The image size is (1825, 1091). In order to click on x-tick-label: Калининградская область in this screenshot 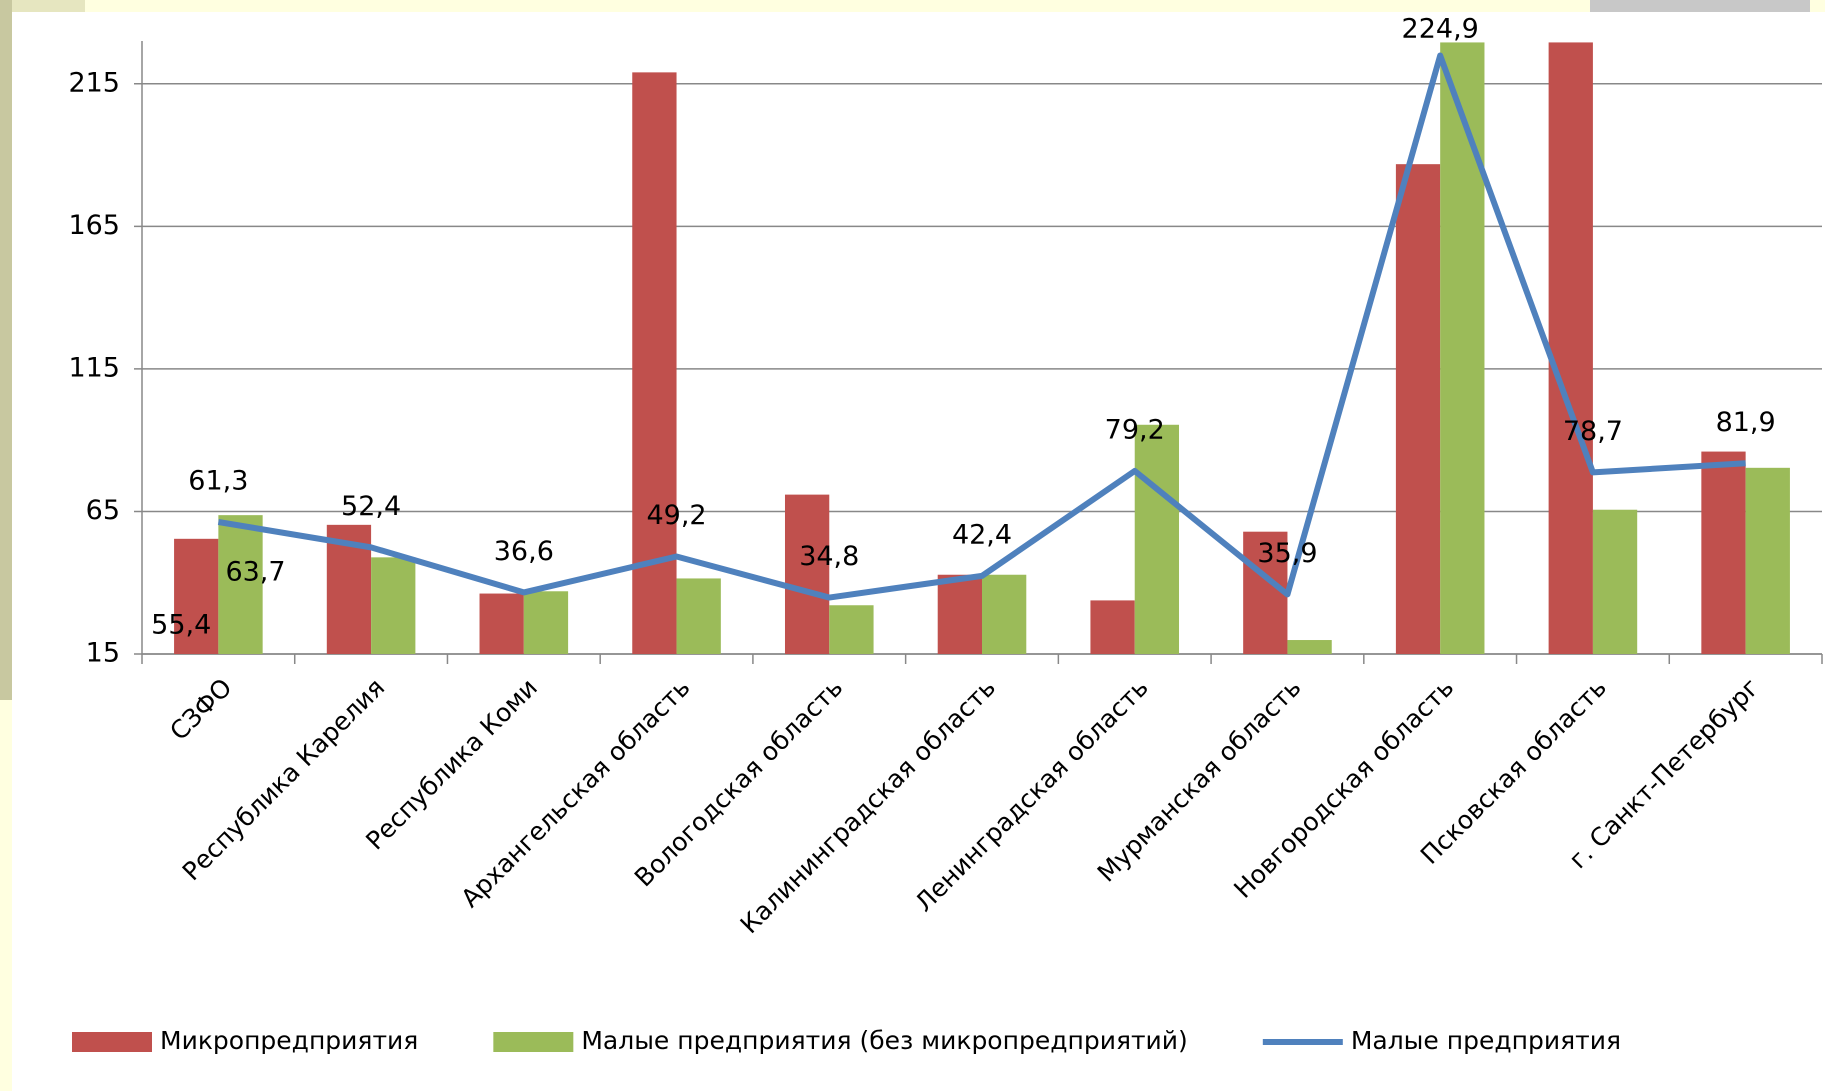, I will do `click(868, 806)`.